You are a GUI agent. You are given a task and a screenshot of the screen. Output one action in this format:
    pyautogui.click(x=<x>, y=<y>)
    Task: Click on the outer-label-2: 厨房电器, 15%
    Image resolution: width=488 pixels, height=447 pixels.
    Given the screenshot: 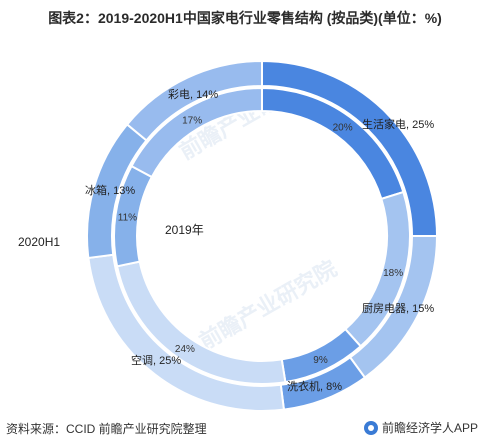 What is the action you would take?
    pyautogui.click(x=398, y=308)
    